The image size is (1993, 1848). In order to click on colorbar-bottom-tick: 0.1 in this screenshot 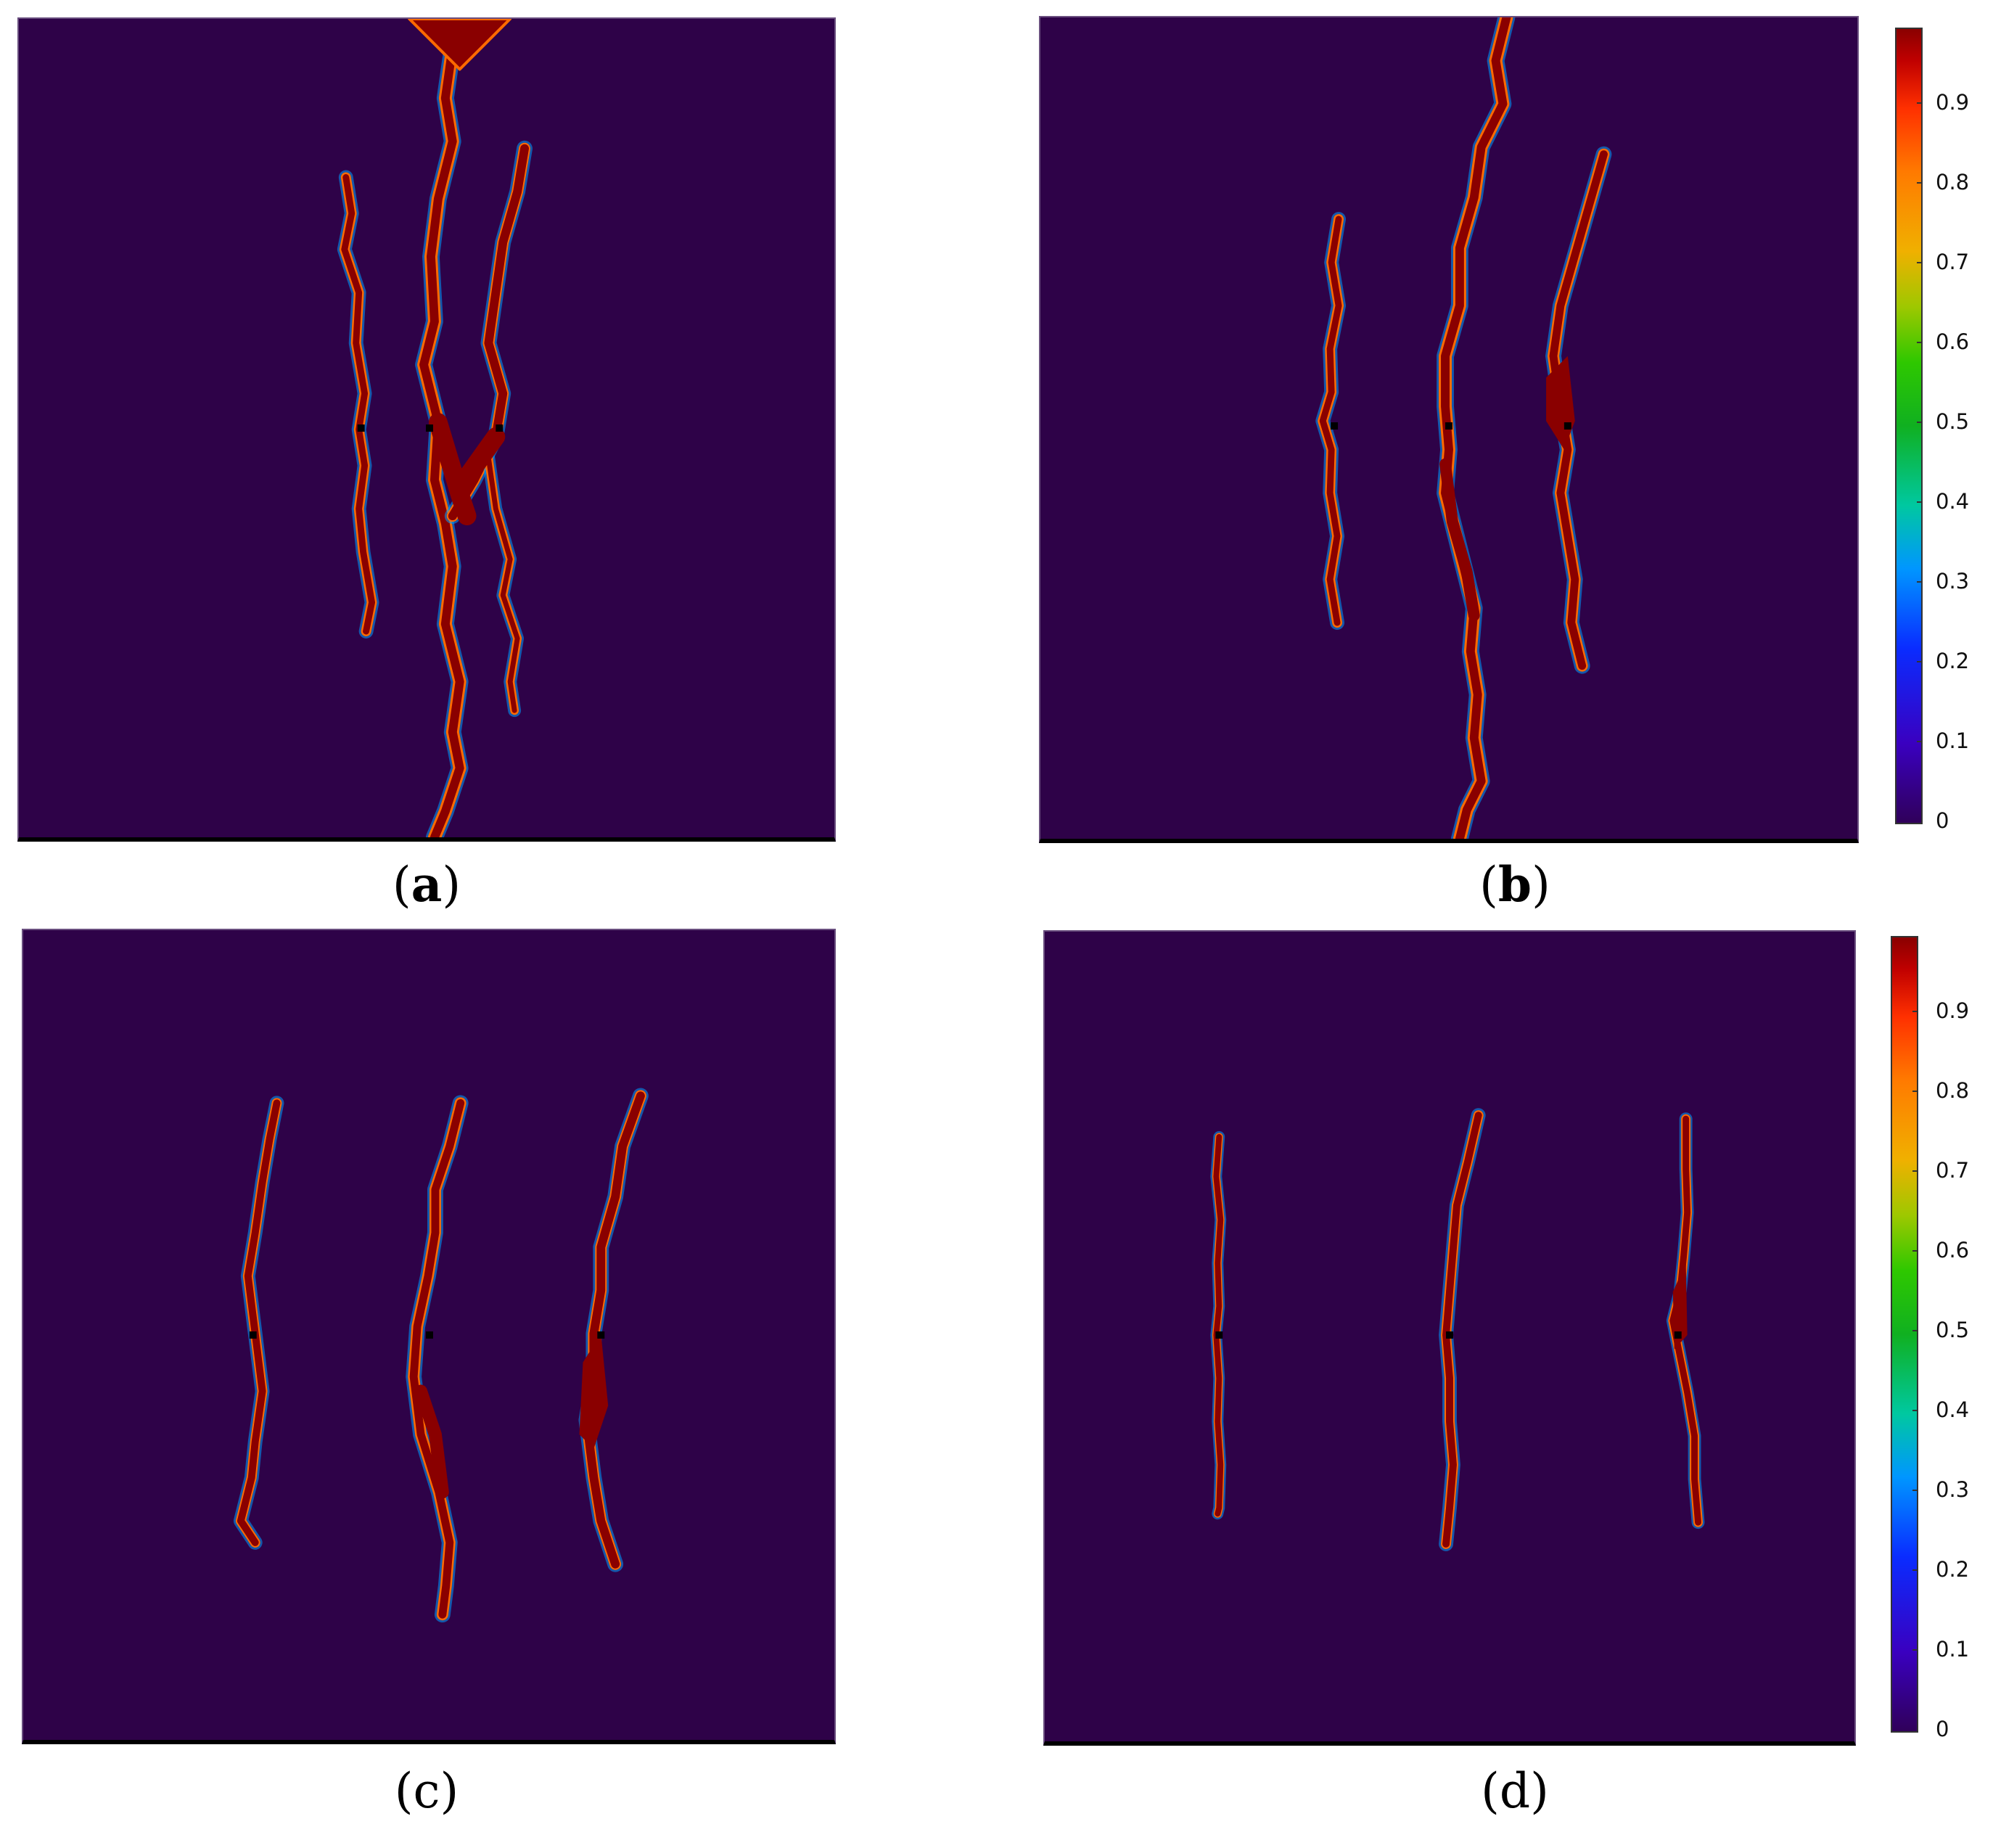, I will do `click(1953, 1649)`.